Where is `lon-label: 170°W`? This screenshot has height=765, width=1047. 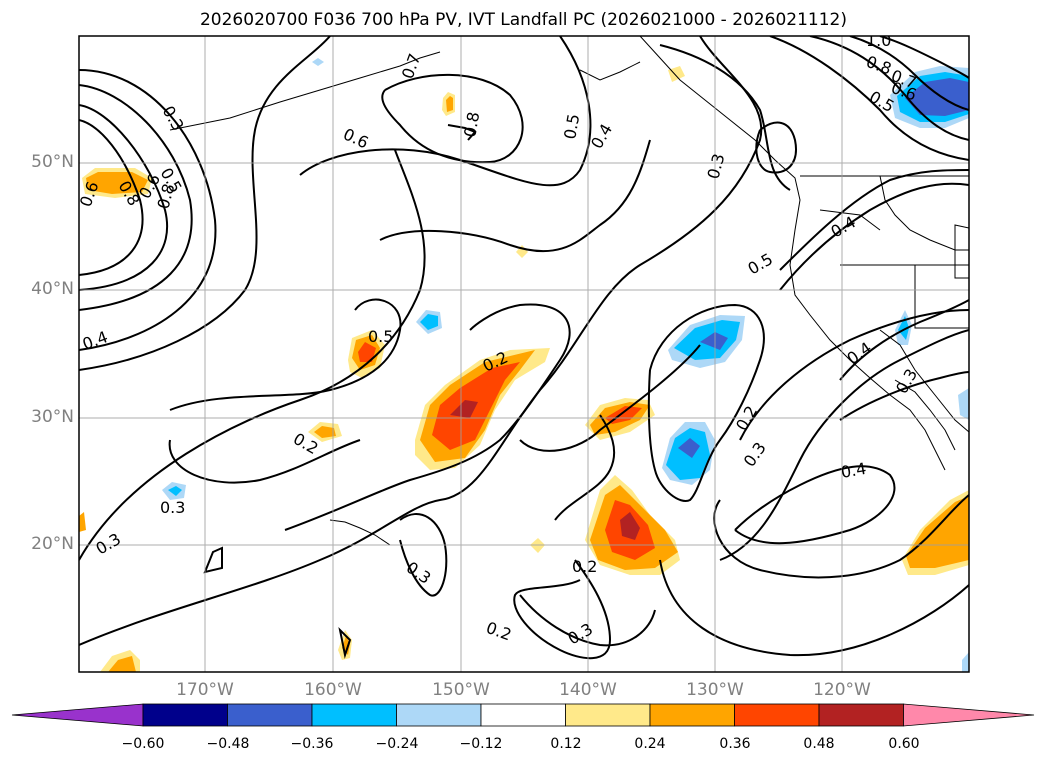
lon-label: 170°W is located at coordinates (205, 690).